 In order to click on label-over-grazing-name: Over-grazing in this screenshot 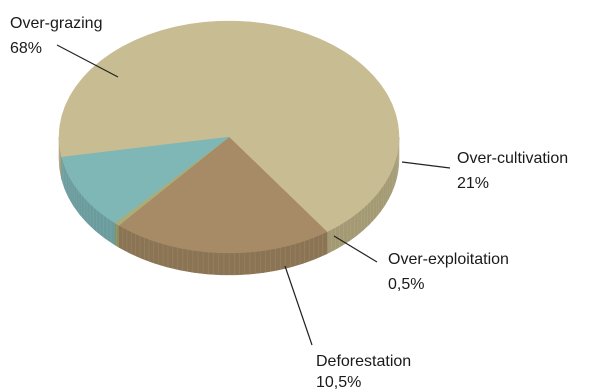, I will do `click(56, 23)`.